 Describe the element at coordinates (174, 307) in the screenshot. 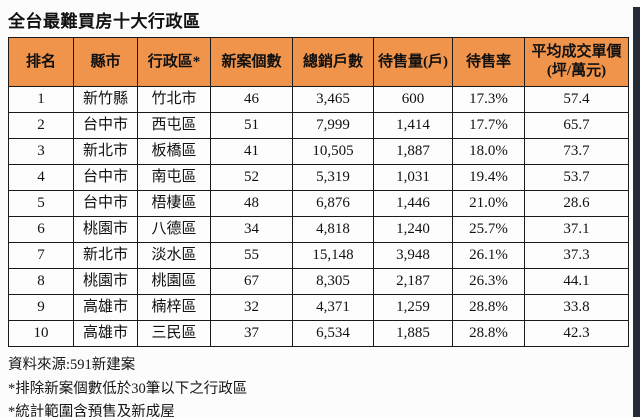

I see `table-cell: 楠梓區` at that location.